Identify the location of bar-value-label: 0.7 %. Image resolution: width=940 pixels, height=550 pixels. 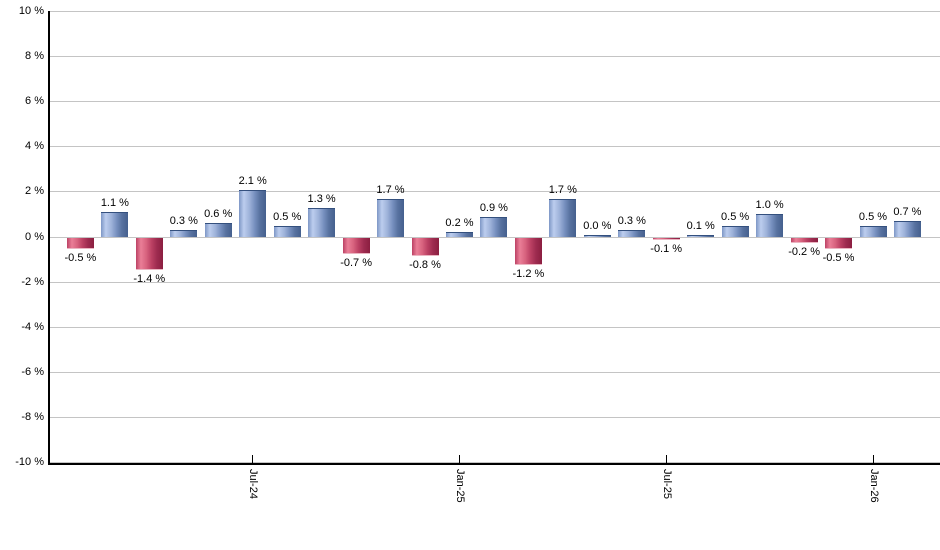
(907, 212).